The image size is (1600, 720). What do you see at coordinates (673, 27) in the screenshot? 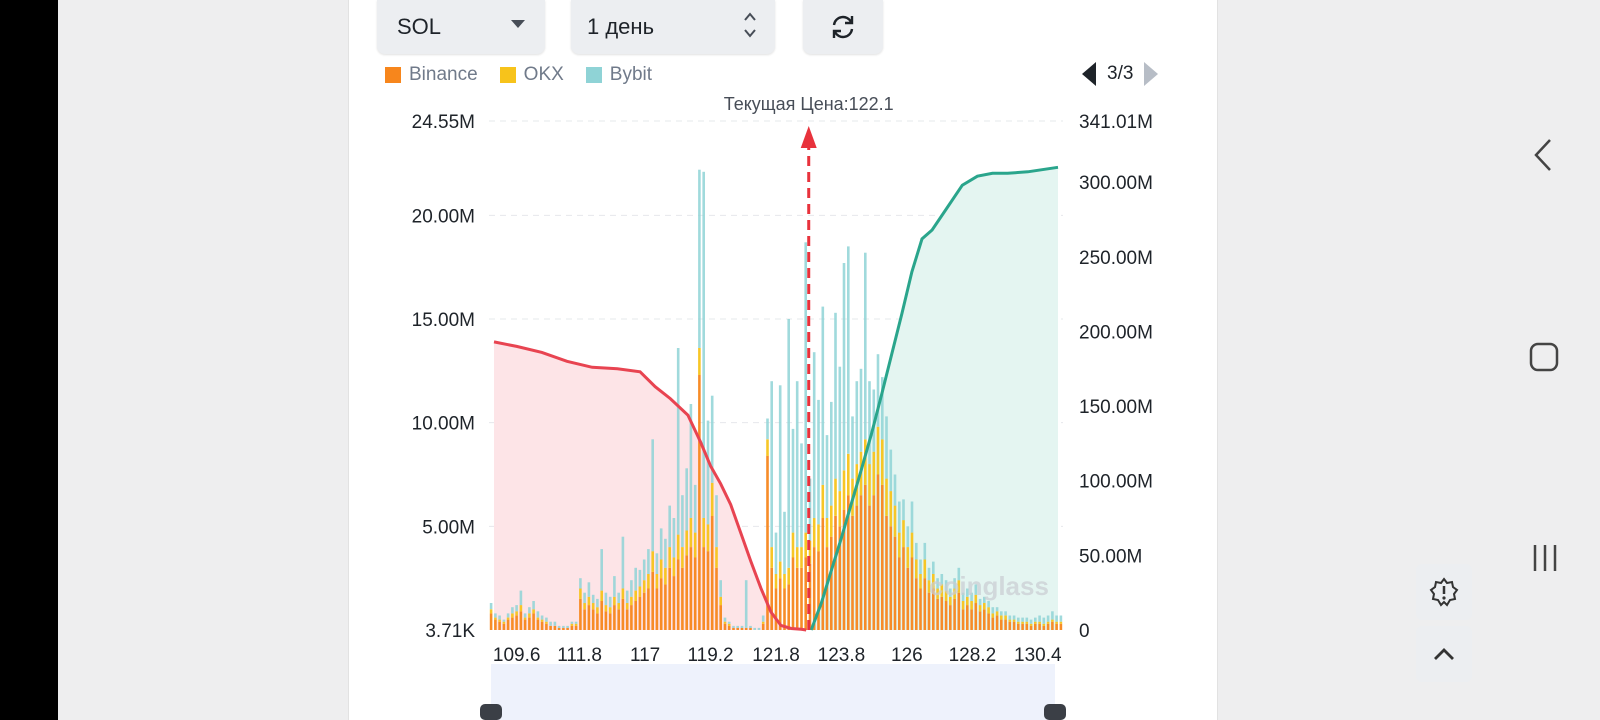
I see `time-range-select: 1 день` at bounding box center [673, 27].